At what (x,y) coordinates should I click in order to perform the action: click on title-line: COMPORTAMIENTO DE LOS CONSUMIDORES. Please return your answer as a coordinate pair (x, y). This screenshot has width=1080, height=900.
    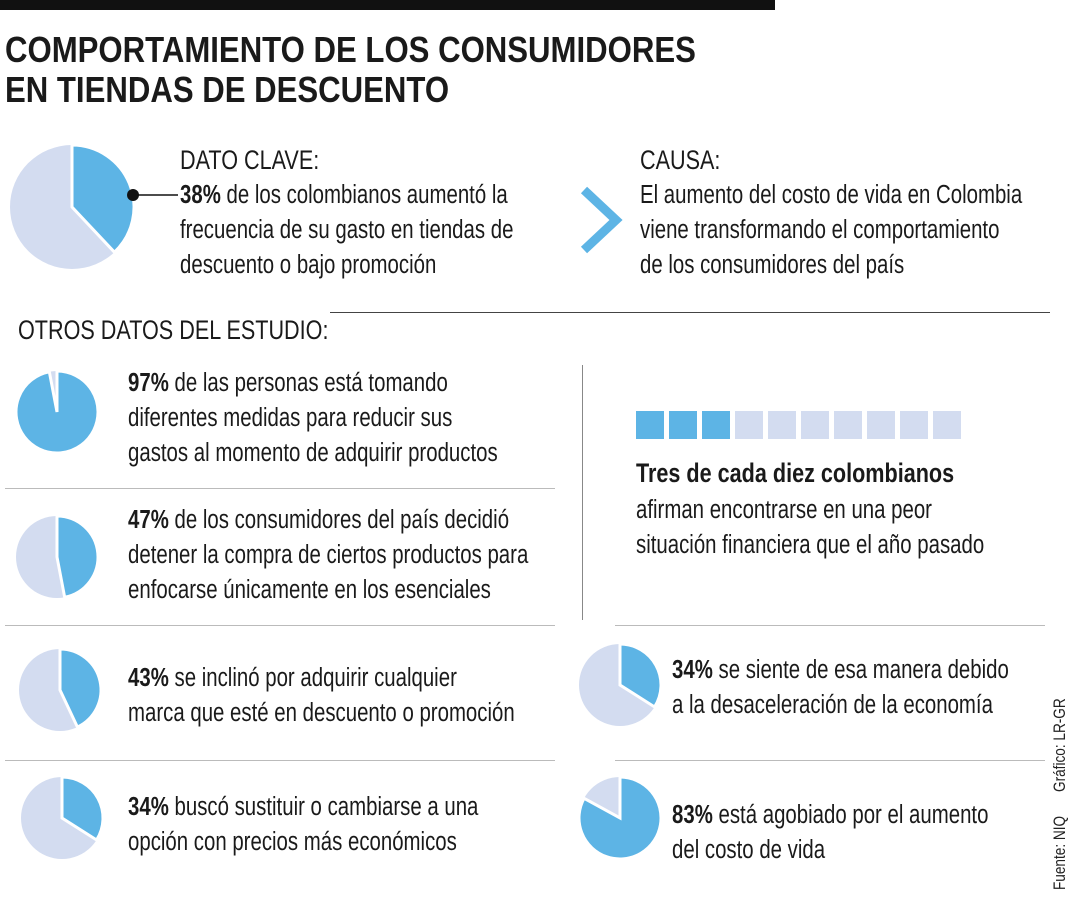
    Looking at the image, I should click on (350, 49).